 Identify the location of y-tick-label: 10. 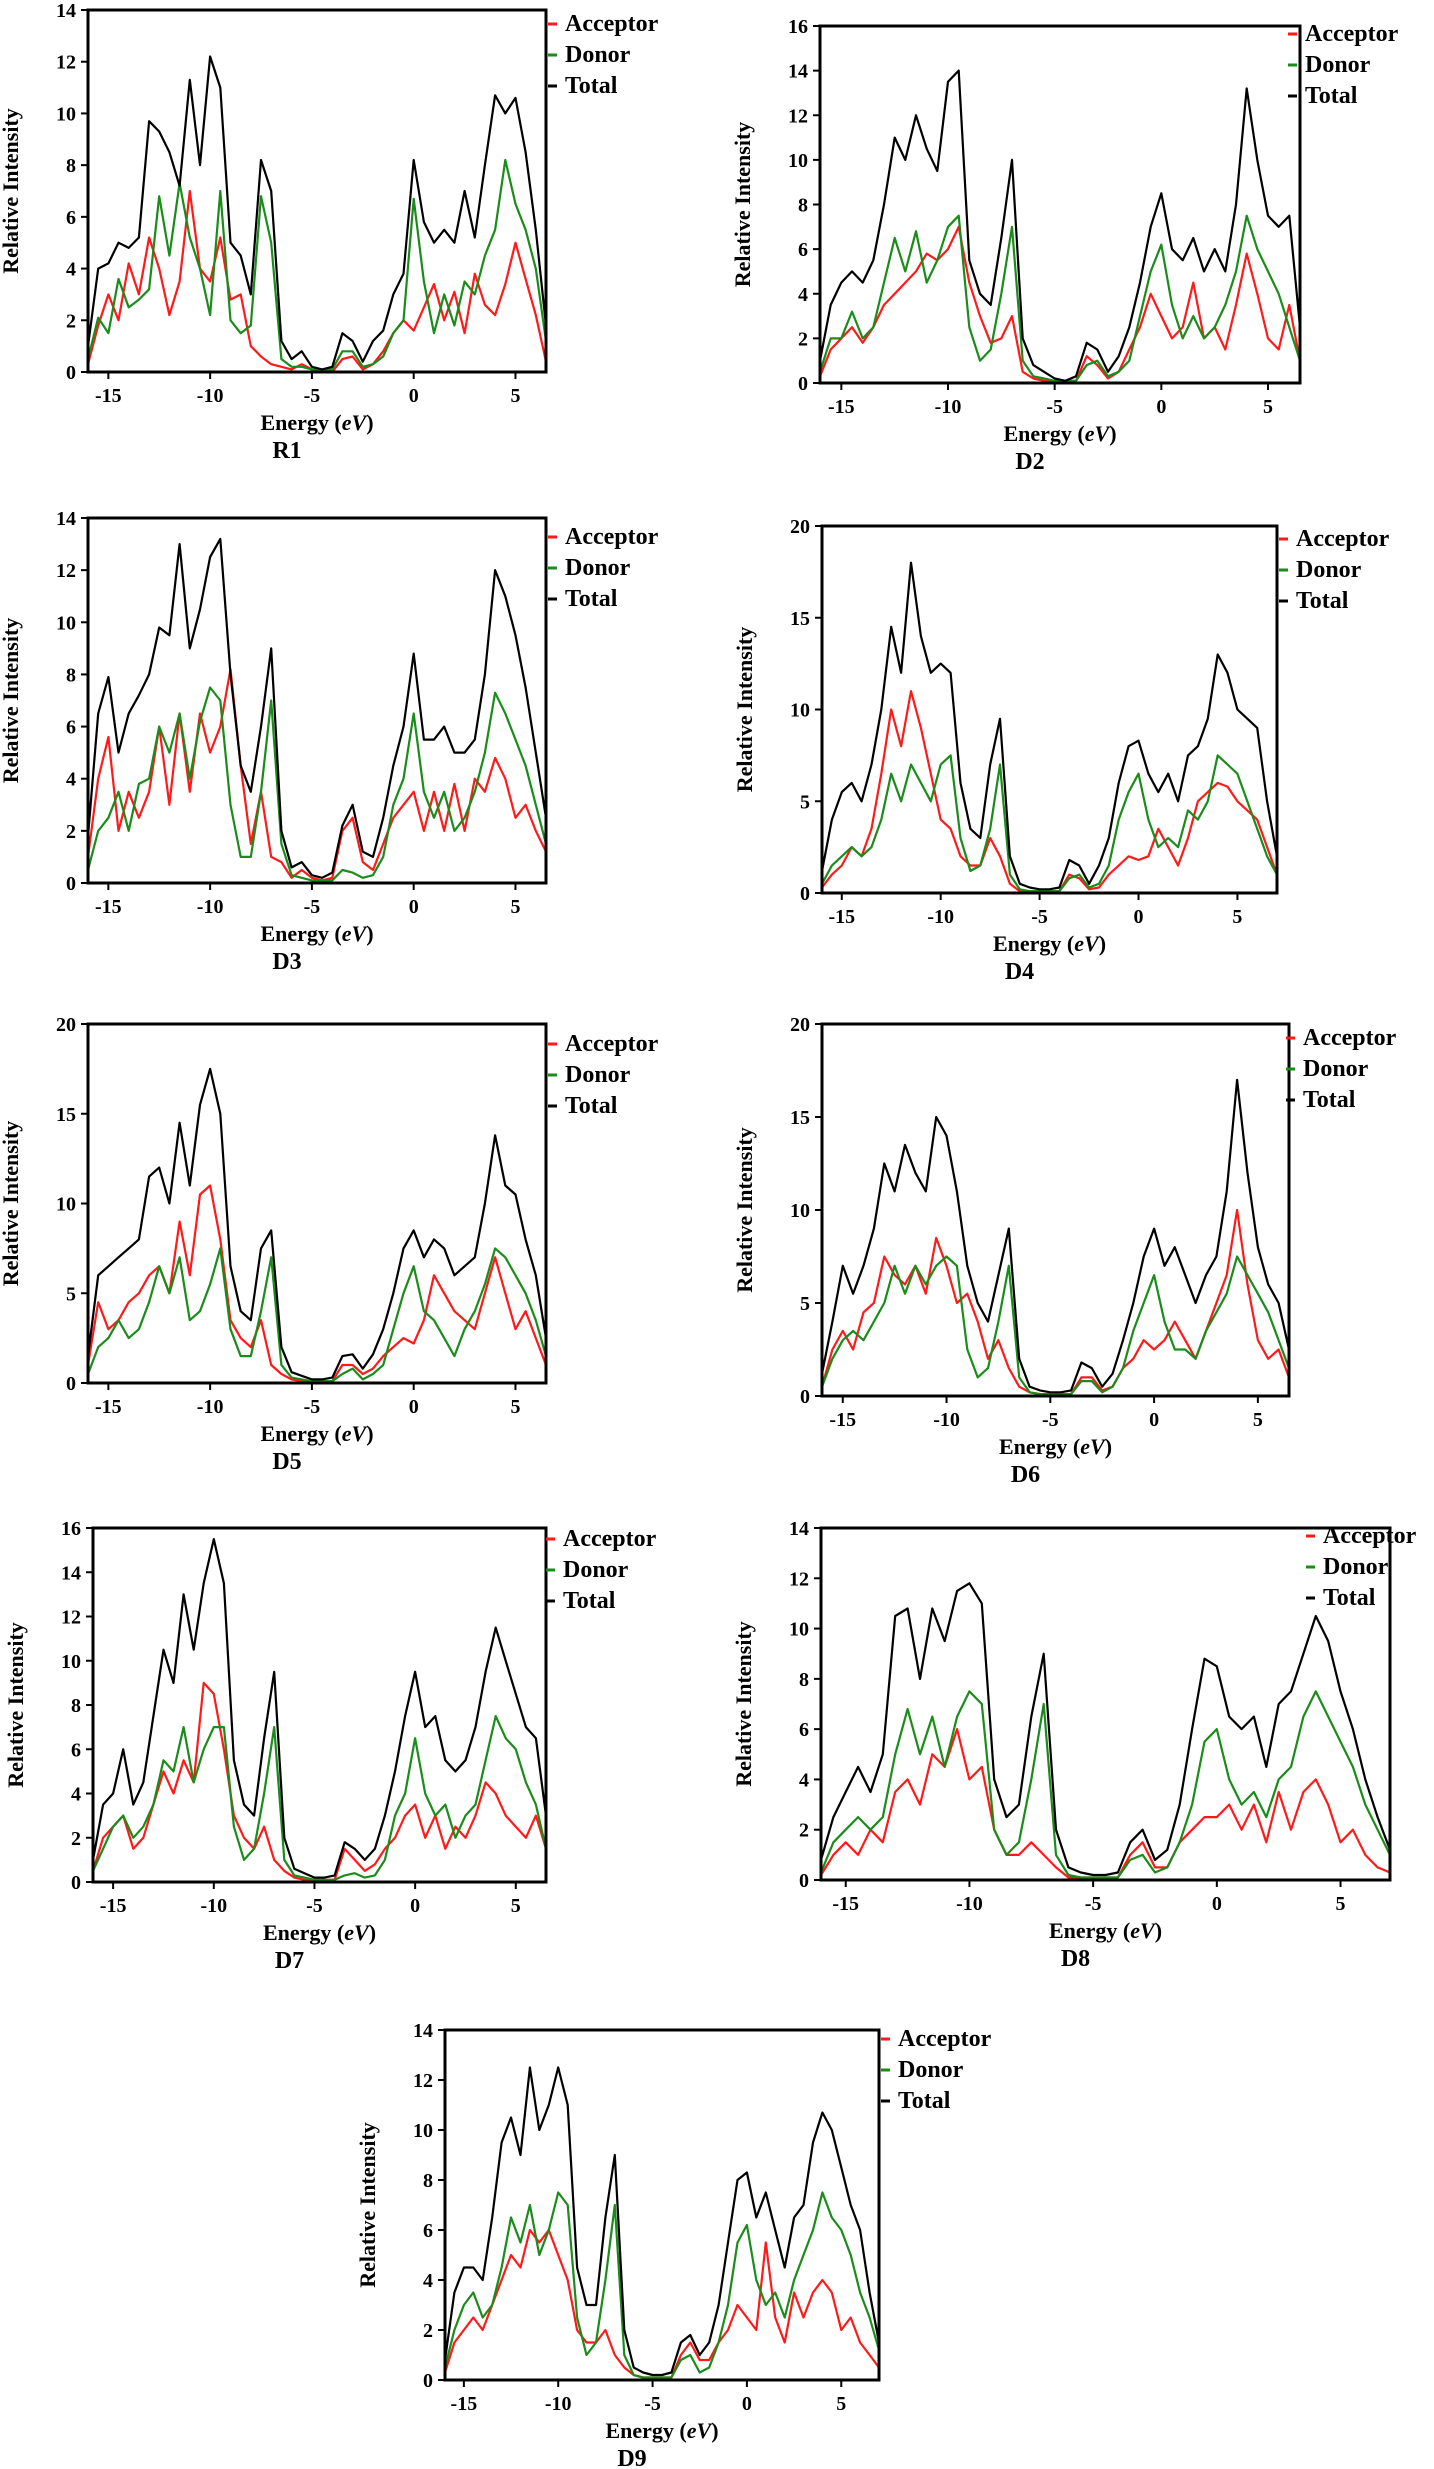
(800, 711).